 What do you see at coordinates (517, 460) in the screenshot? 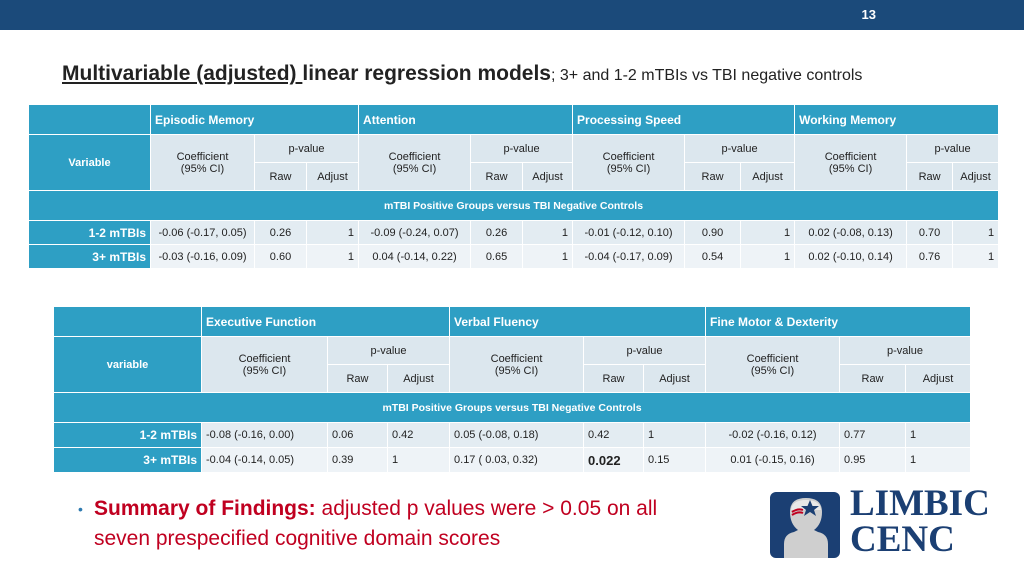
I see `table-cell: 0.17 ( 0.03, 0.32)` at bounding box center [517, 460].